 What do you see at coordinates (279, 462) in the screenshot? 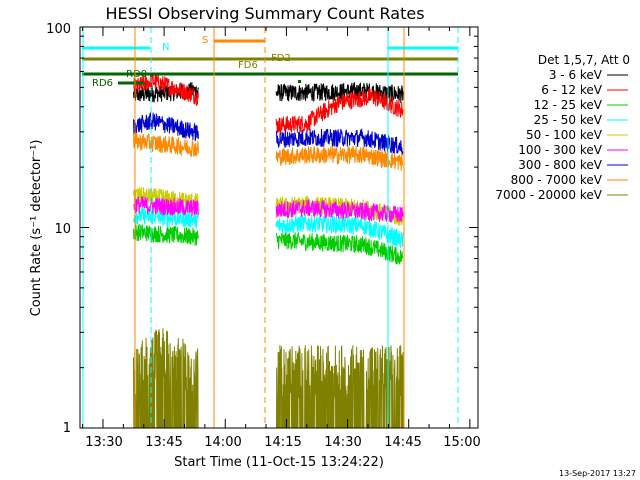
I see `x-axis-label: Start Time (11-Oct-15 13:24:22)` at bounding box center [279, 462].